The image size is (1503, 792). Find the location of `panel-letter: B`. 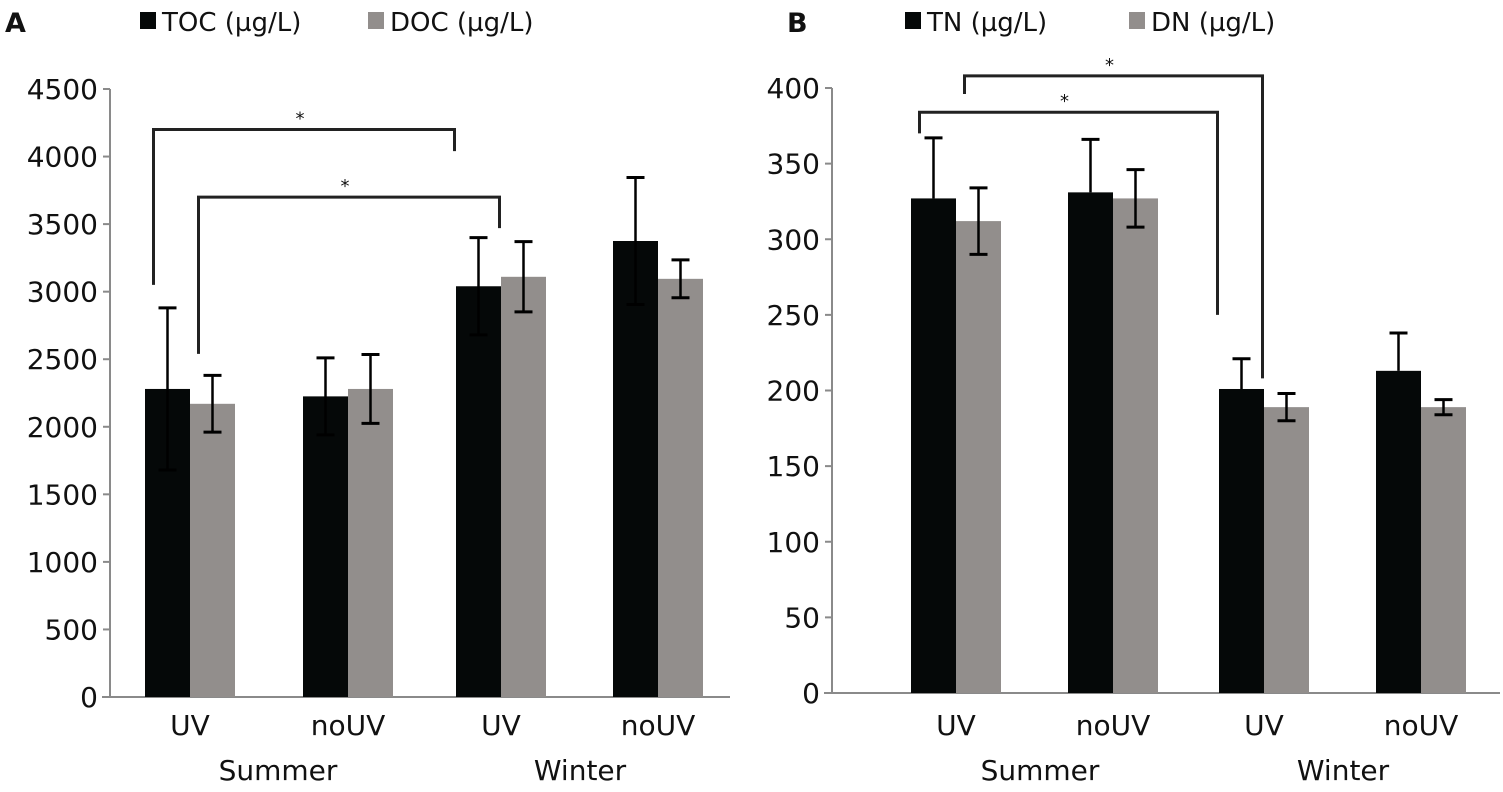

panel-letter: B is located at coordinates (797, 23).